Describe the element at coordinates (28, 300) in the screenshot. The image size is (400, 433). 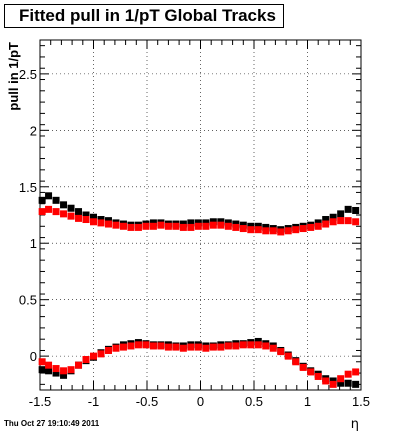
I see `y-tick-label: 0.5` at that location.